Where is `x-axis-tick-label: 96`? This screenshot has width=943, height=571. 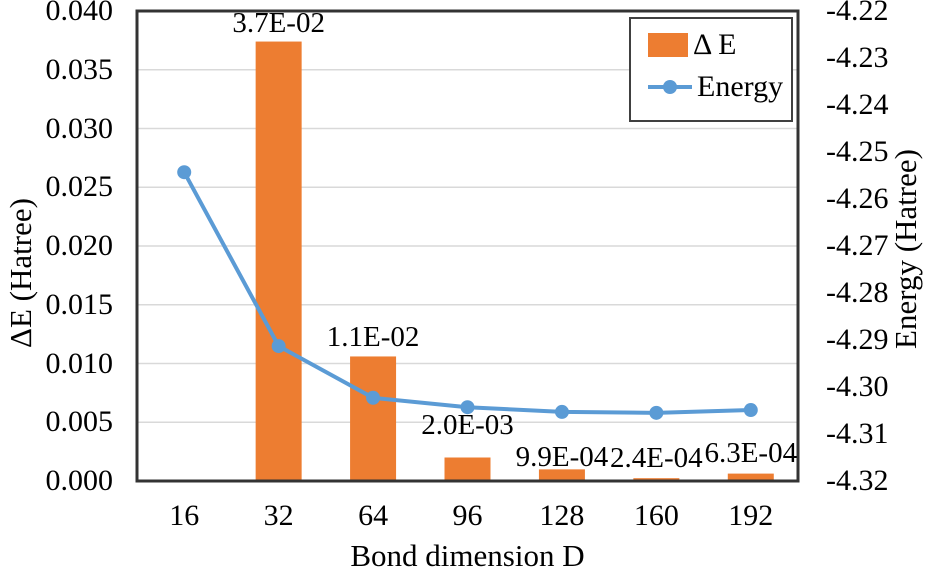
x-axis-tick-label: 96 is located at coordinates (467, 515).